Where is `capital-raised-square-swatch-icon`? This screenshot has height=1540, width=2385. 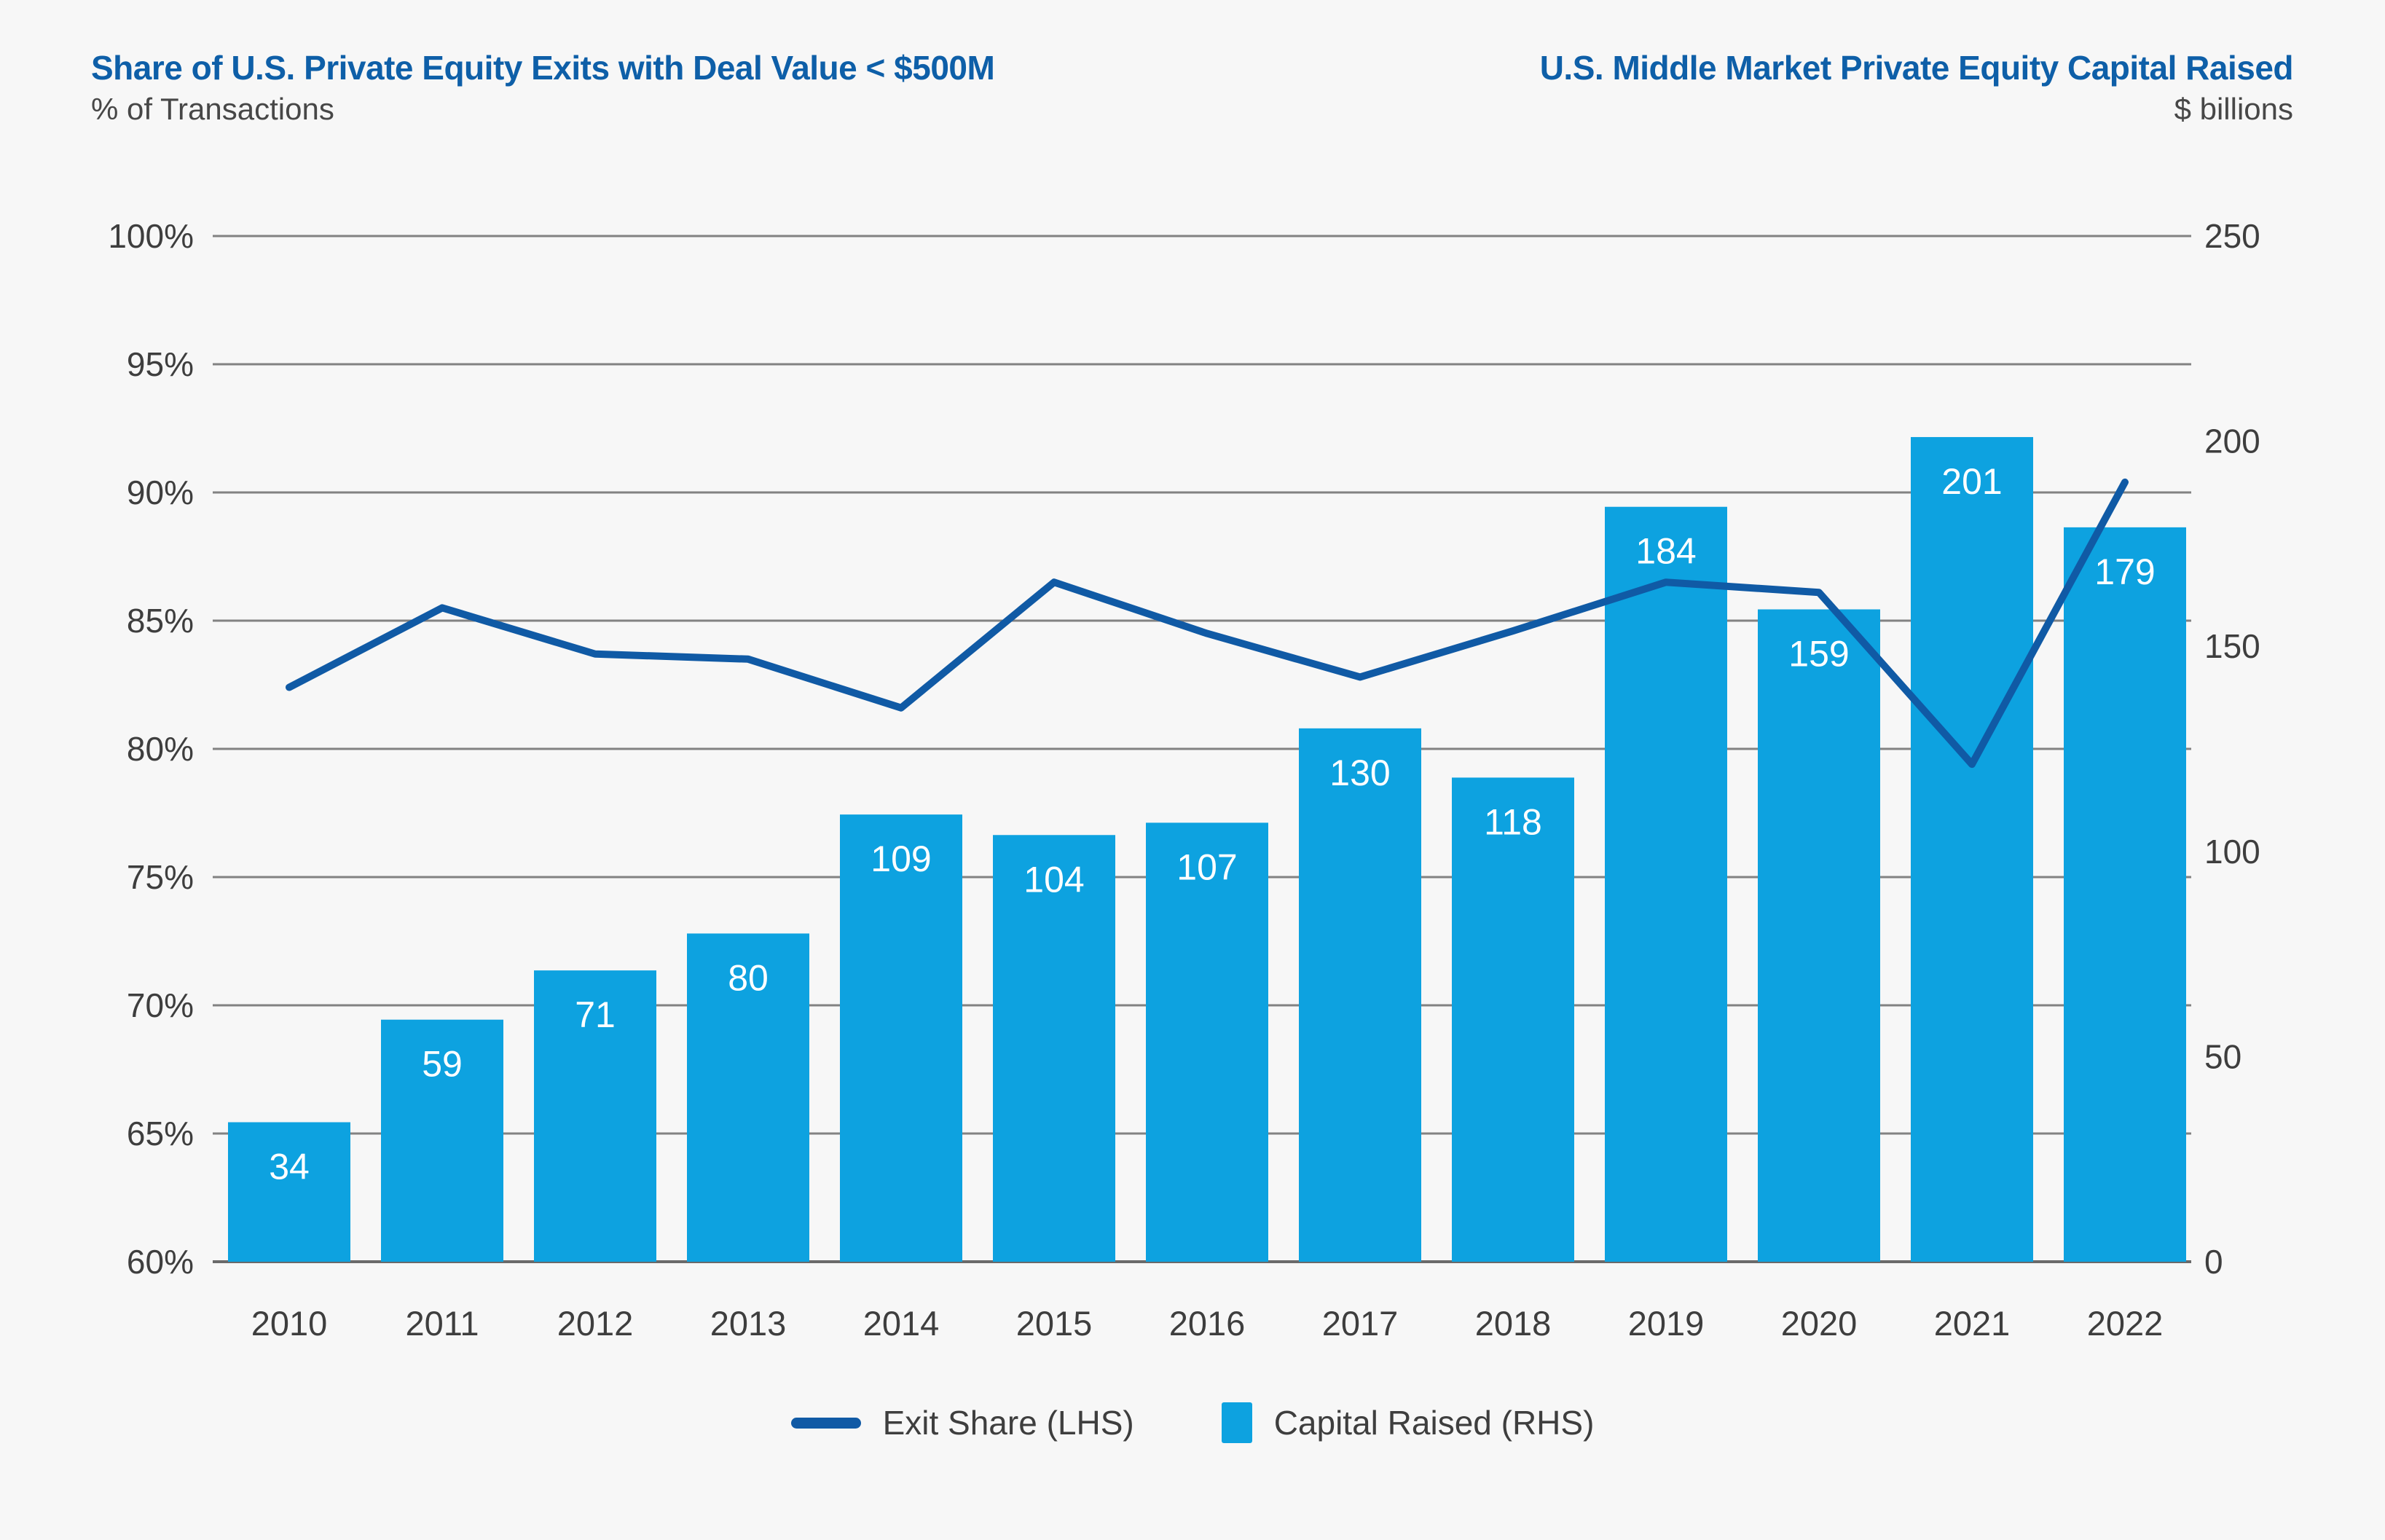 capital-raised-square-swatch-icon is located at coordinates (1236, 1422).